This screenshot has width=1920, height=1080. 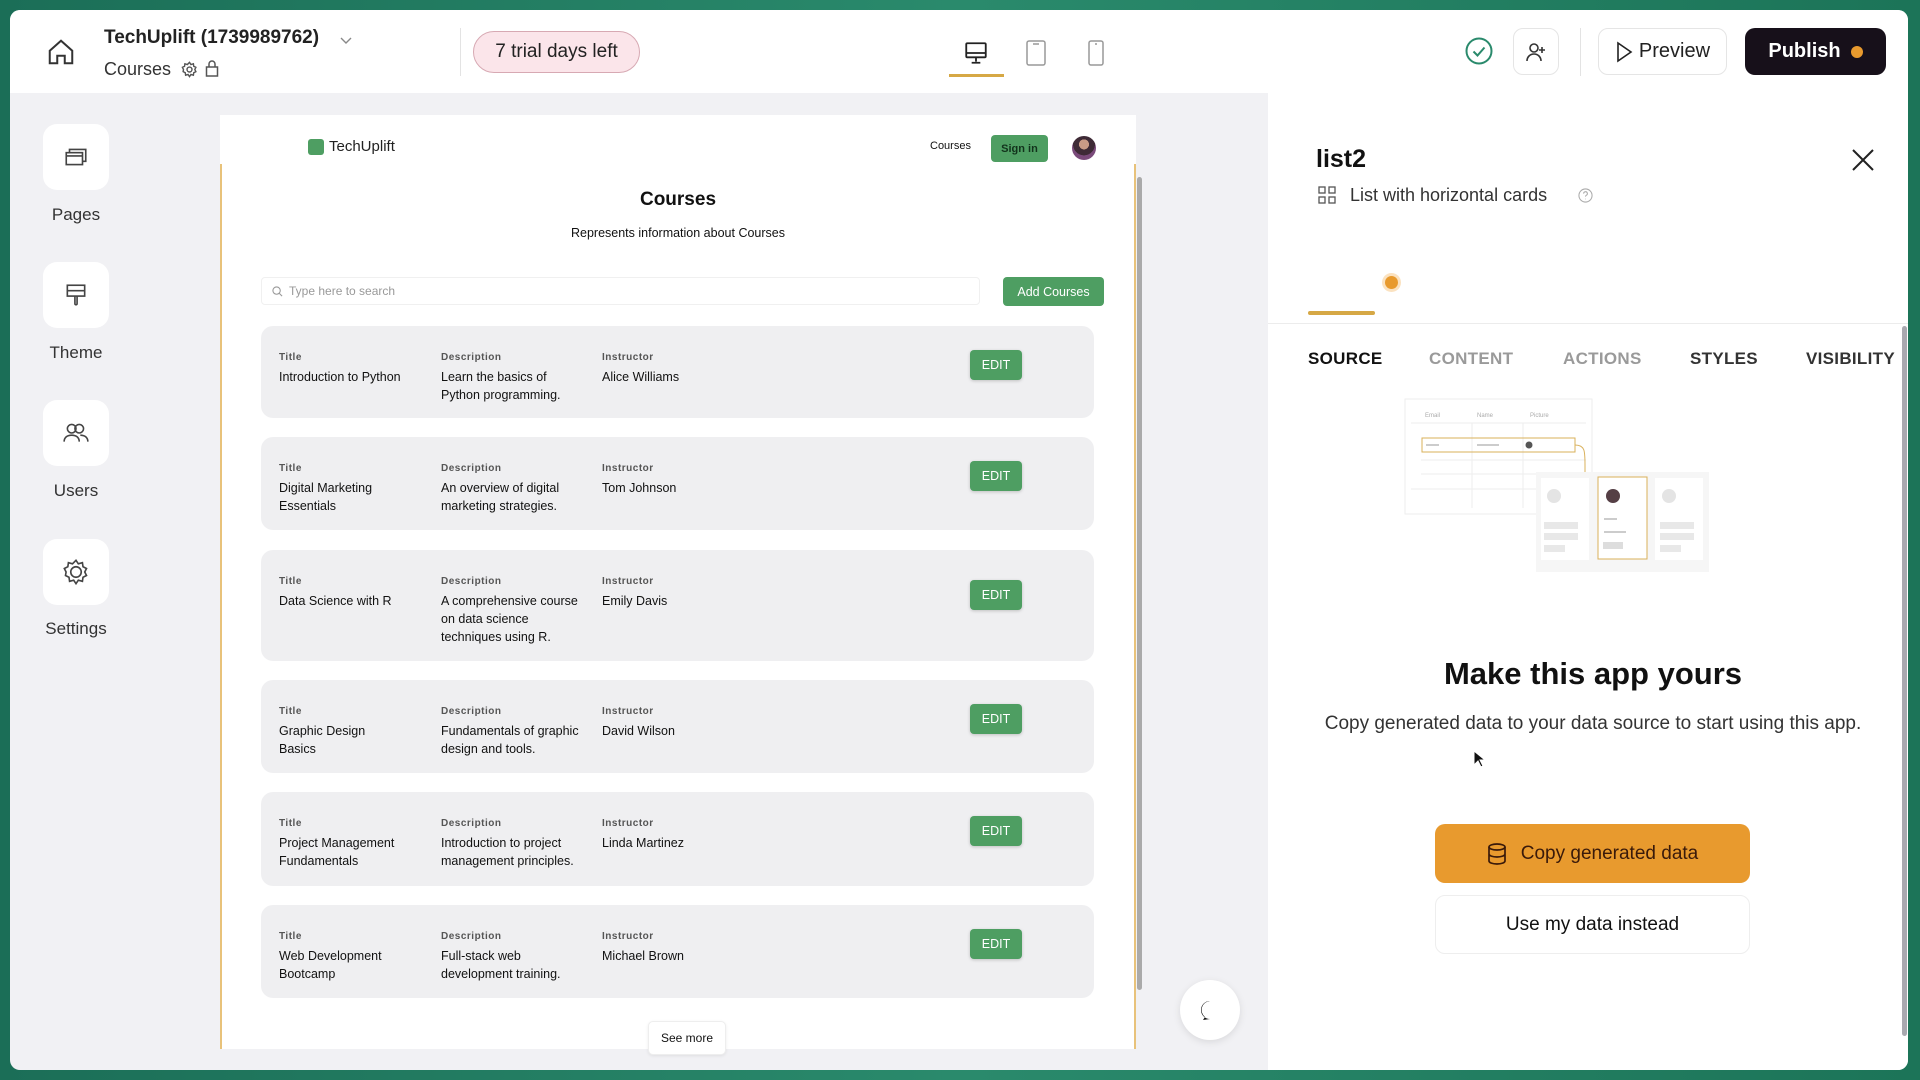 I want to click on pages-icon, so click(x=76, y=157).